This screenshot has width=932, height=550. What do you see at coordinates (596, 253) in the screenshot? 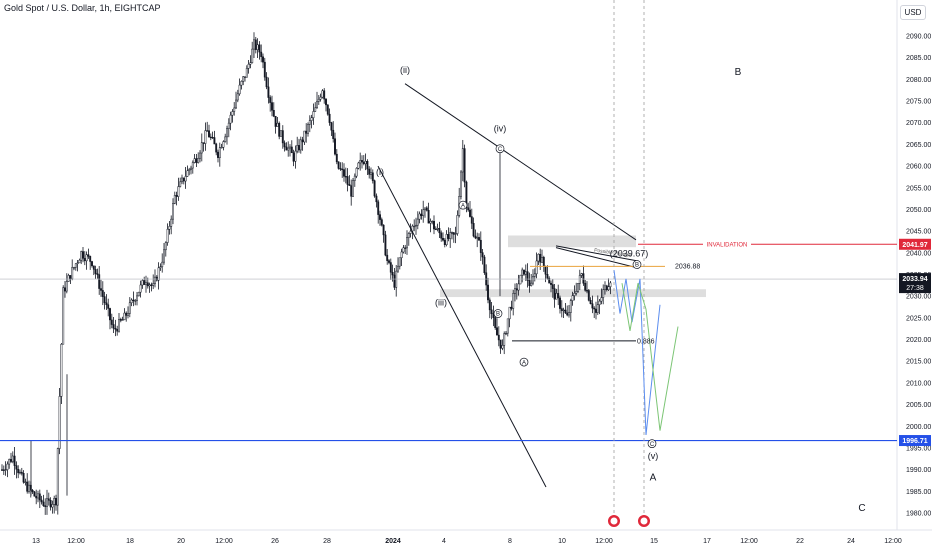
I see `triangle-upper-line` at bounding box center [596, 253].